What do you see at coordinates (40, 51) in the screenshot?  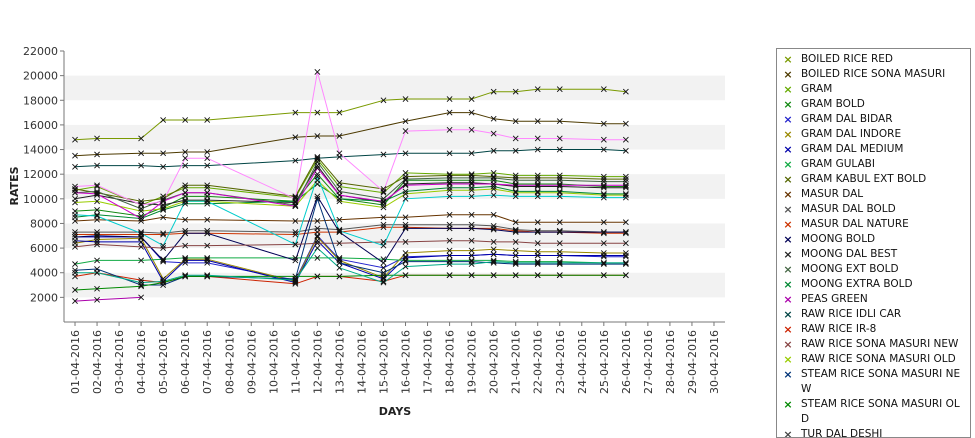 I see `y-tick-label: 22000` at bounding box center [40, 51].